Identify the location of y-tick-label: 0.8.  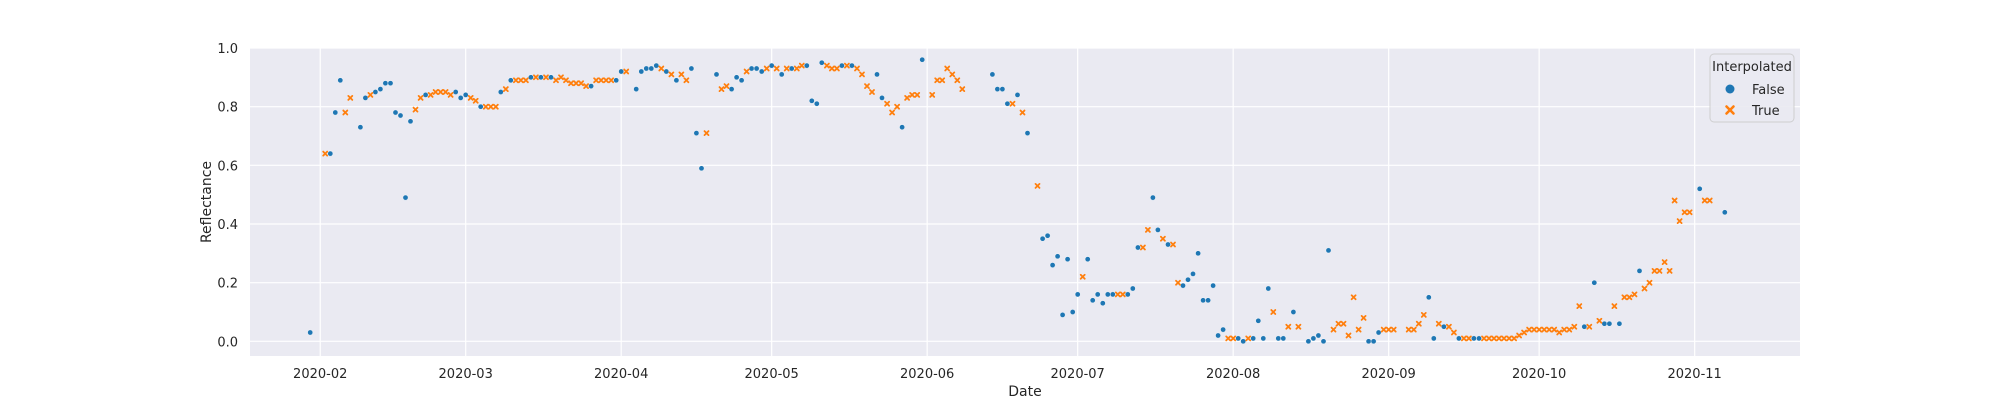
(227, 108).